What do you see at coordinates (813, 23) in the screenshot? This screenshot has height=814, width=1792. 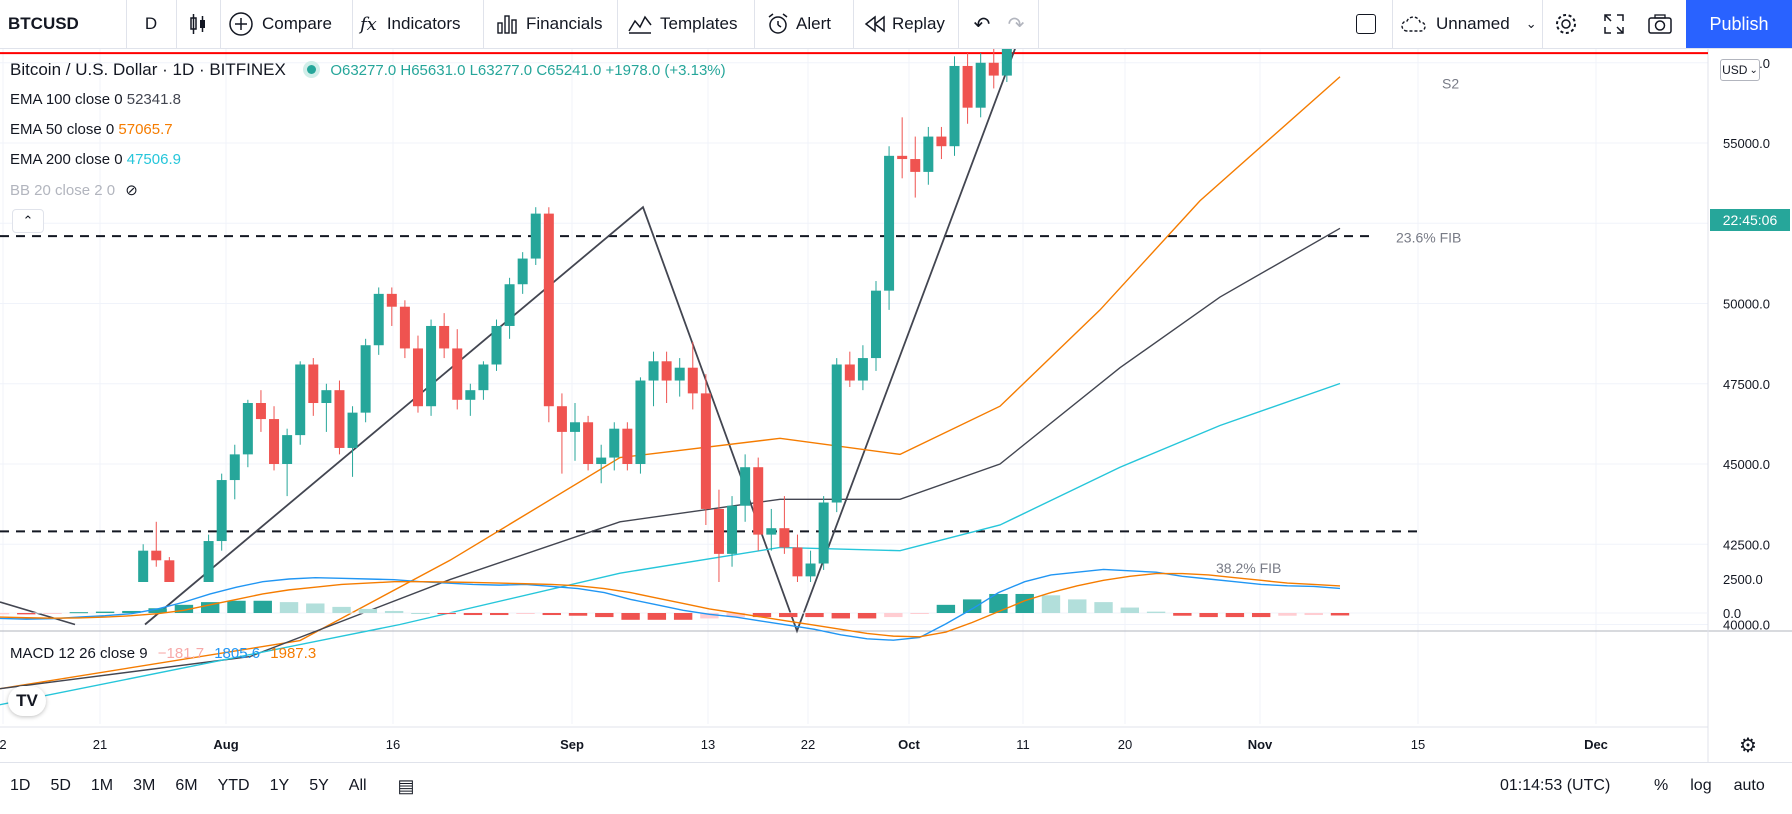 I see `alert-label: Alert` at bounding box center [813, 23].